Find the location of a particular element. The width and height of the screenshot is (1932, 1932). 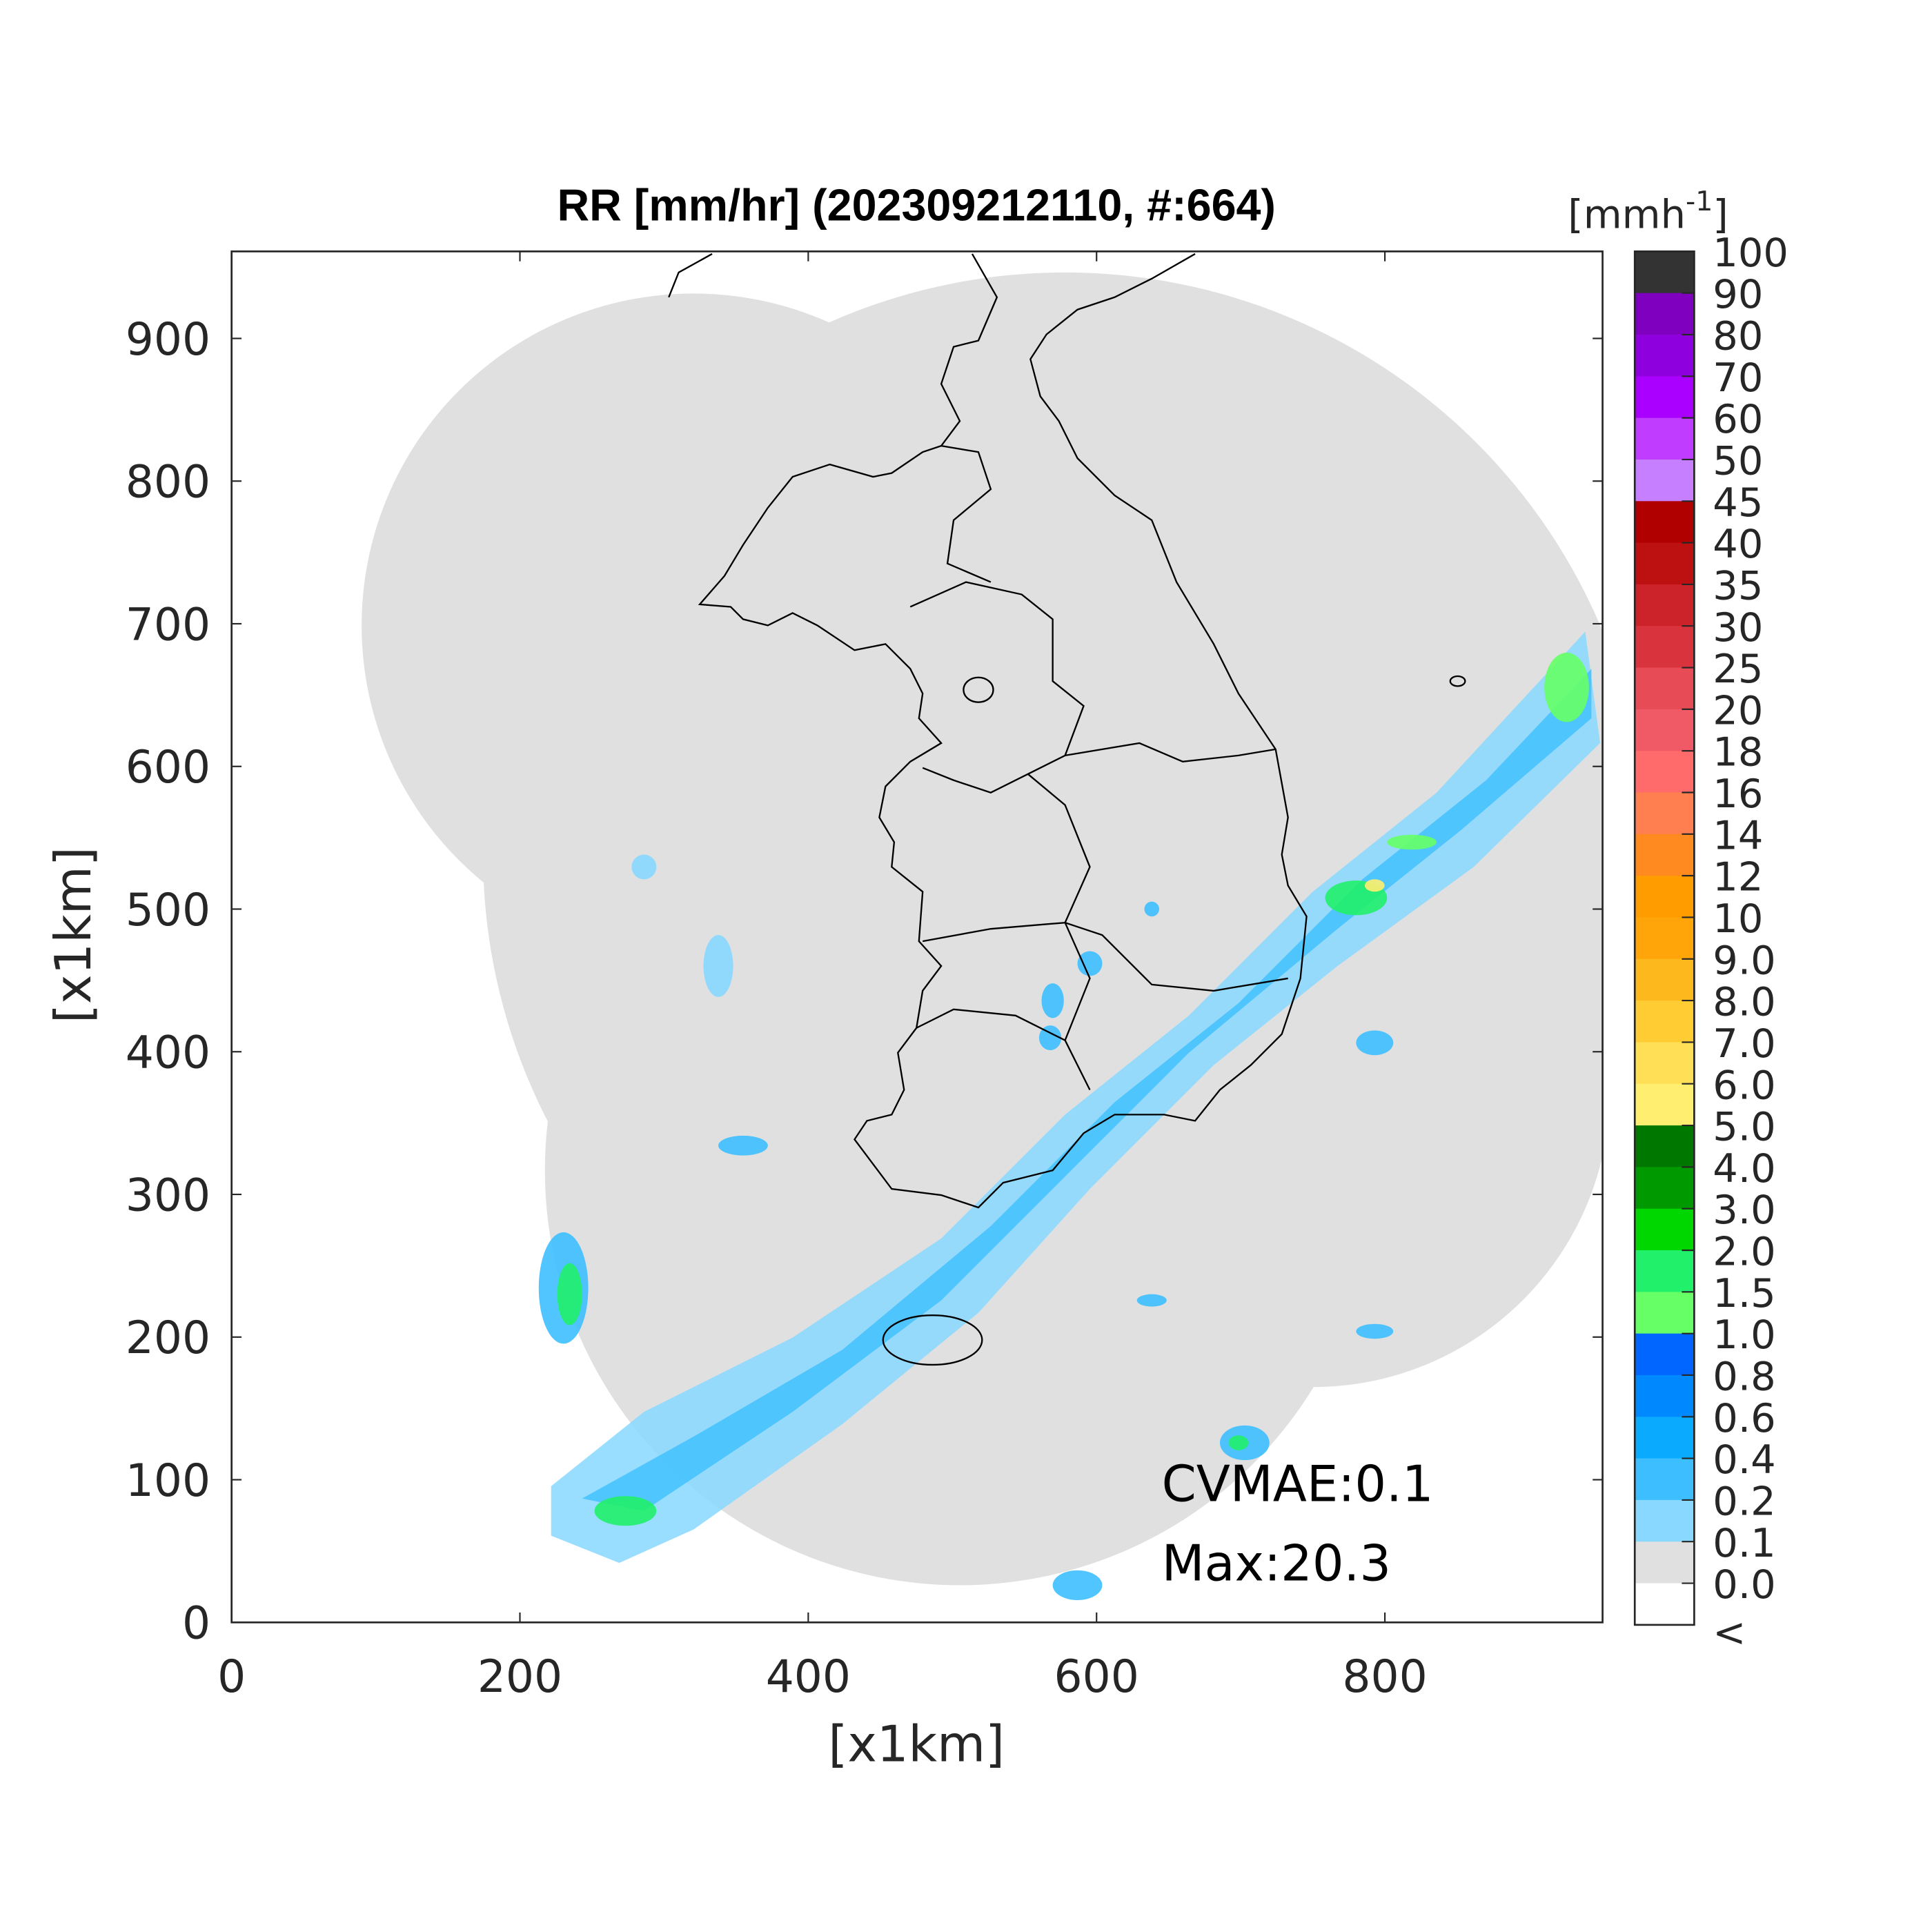

y-tick-label: 300 is located at coordinates (168, 1195).